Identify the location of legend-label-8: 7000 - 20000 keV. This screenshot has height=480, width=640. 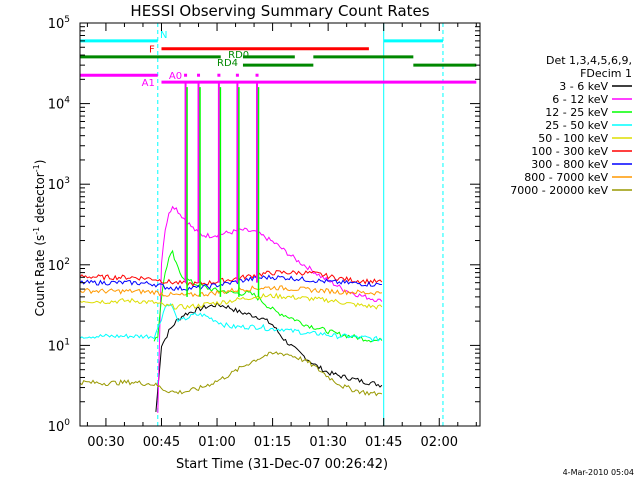
(559, 190).